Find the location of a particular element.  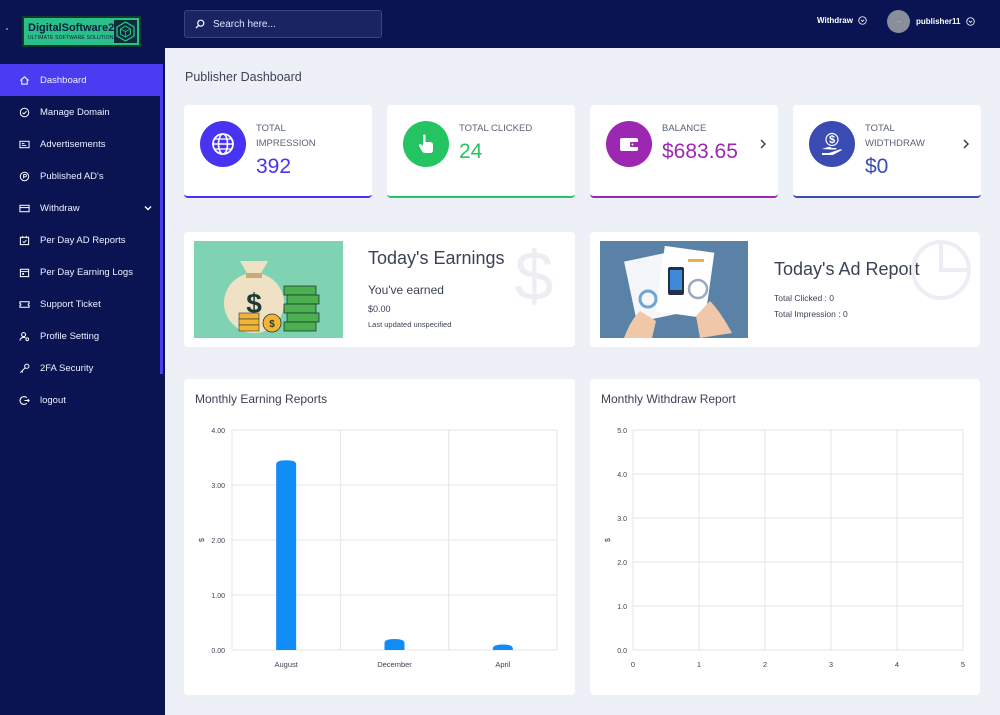

cube-logo-icon is located at coordinates (125, 31).